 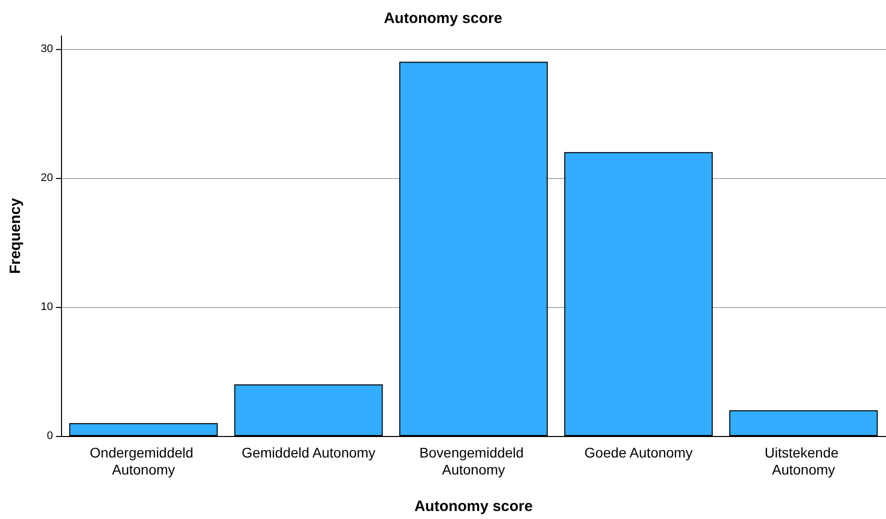 What do you see at coordinates (46, 306) in the screenshot?
I see `y-tick-label: 10` at bounding box center [46, 306].